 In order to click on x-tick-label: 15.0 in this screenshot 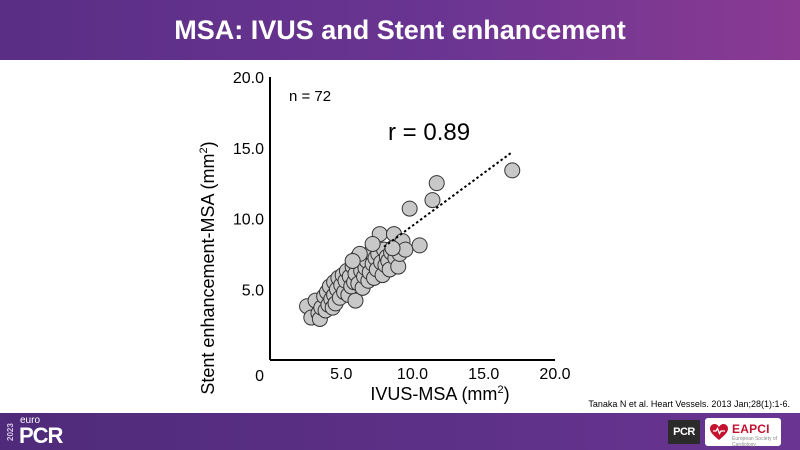, I will do `click(483, 374)`.